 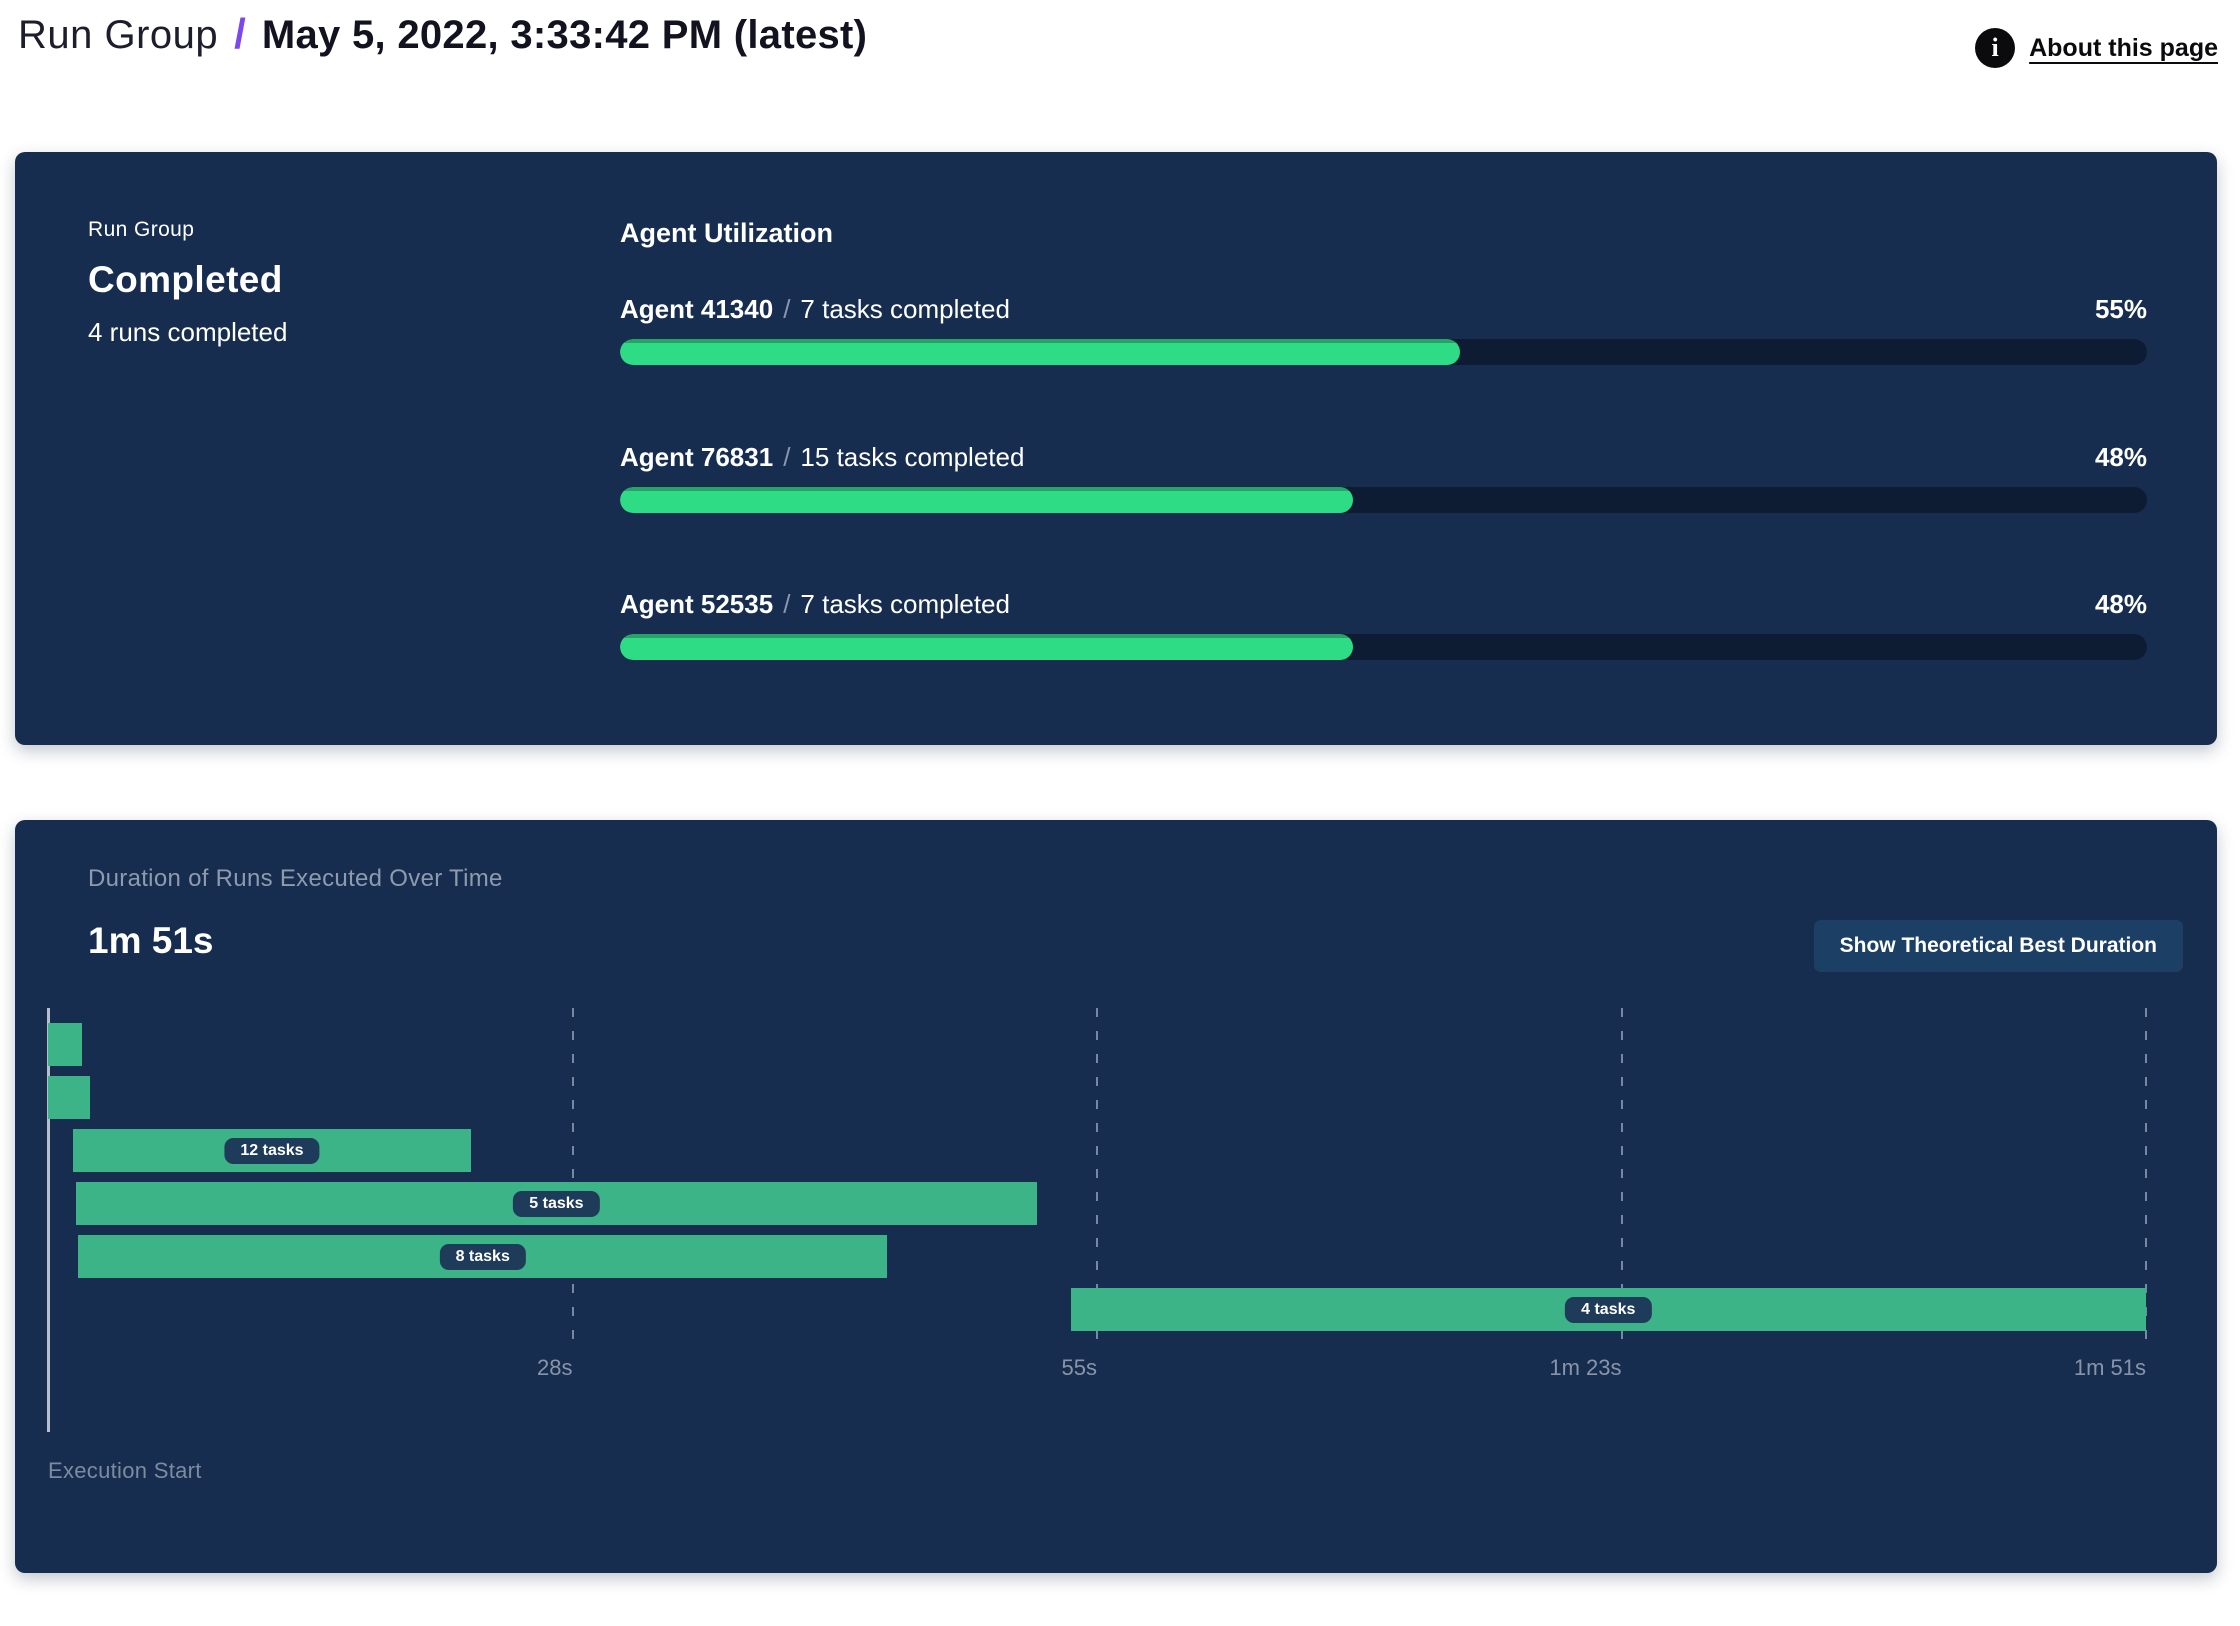 What do you see at coordinates (125, 1470) in the screenshot?
I see `execution-start-label: Execution Start` at bounding box center [125, 1470].